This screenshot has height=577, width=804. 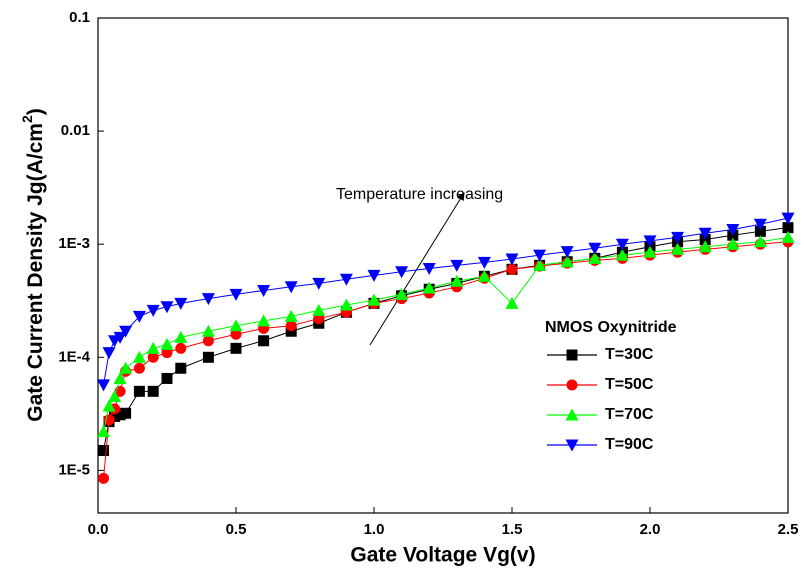 I want to click on y-tick-label: 1E-5, so click(x=74, y=469).